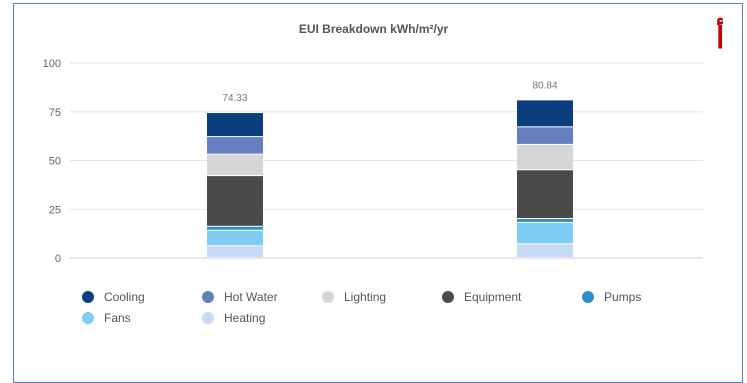  I want to click on y-tick-label: 25, so click(55, 210).